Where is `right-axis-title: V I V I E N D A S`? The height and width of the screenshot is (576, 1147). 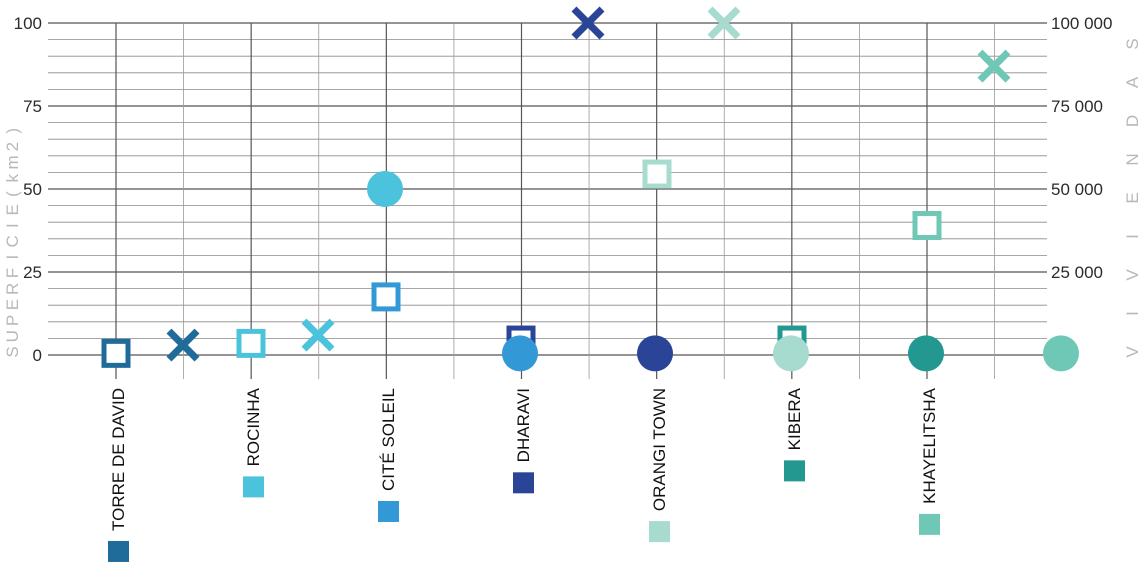 right-axis-title: V I V I E N D A S is located at coordinates (1132, 197).